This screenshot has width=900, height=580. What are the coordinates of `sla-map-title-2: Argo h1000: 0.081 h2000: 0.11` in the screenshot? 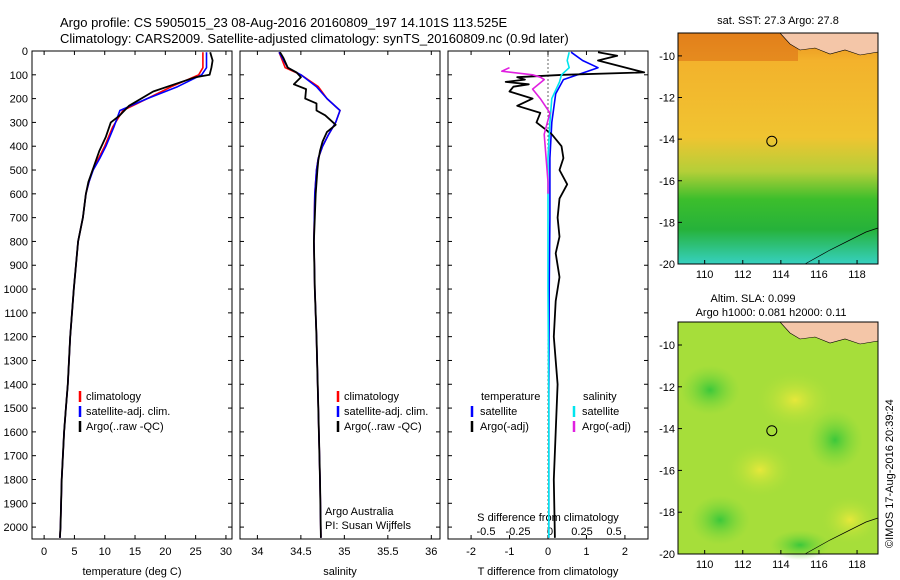 It's located at (771, 313).